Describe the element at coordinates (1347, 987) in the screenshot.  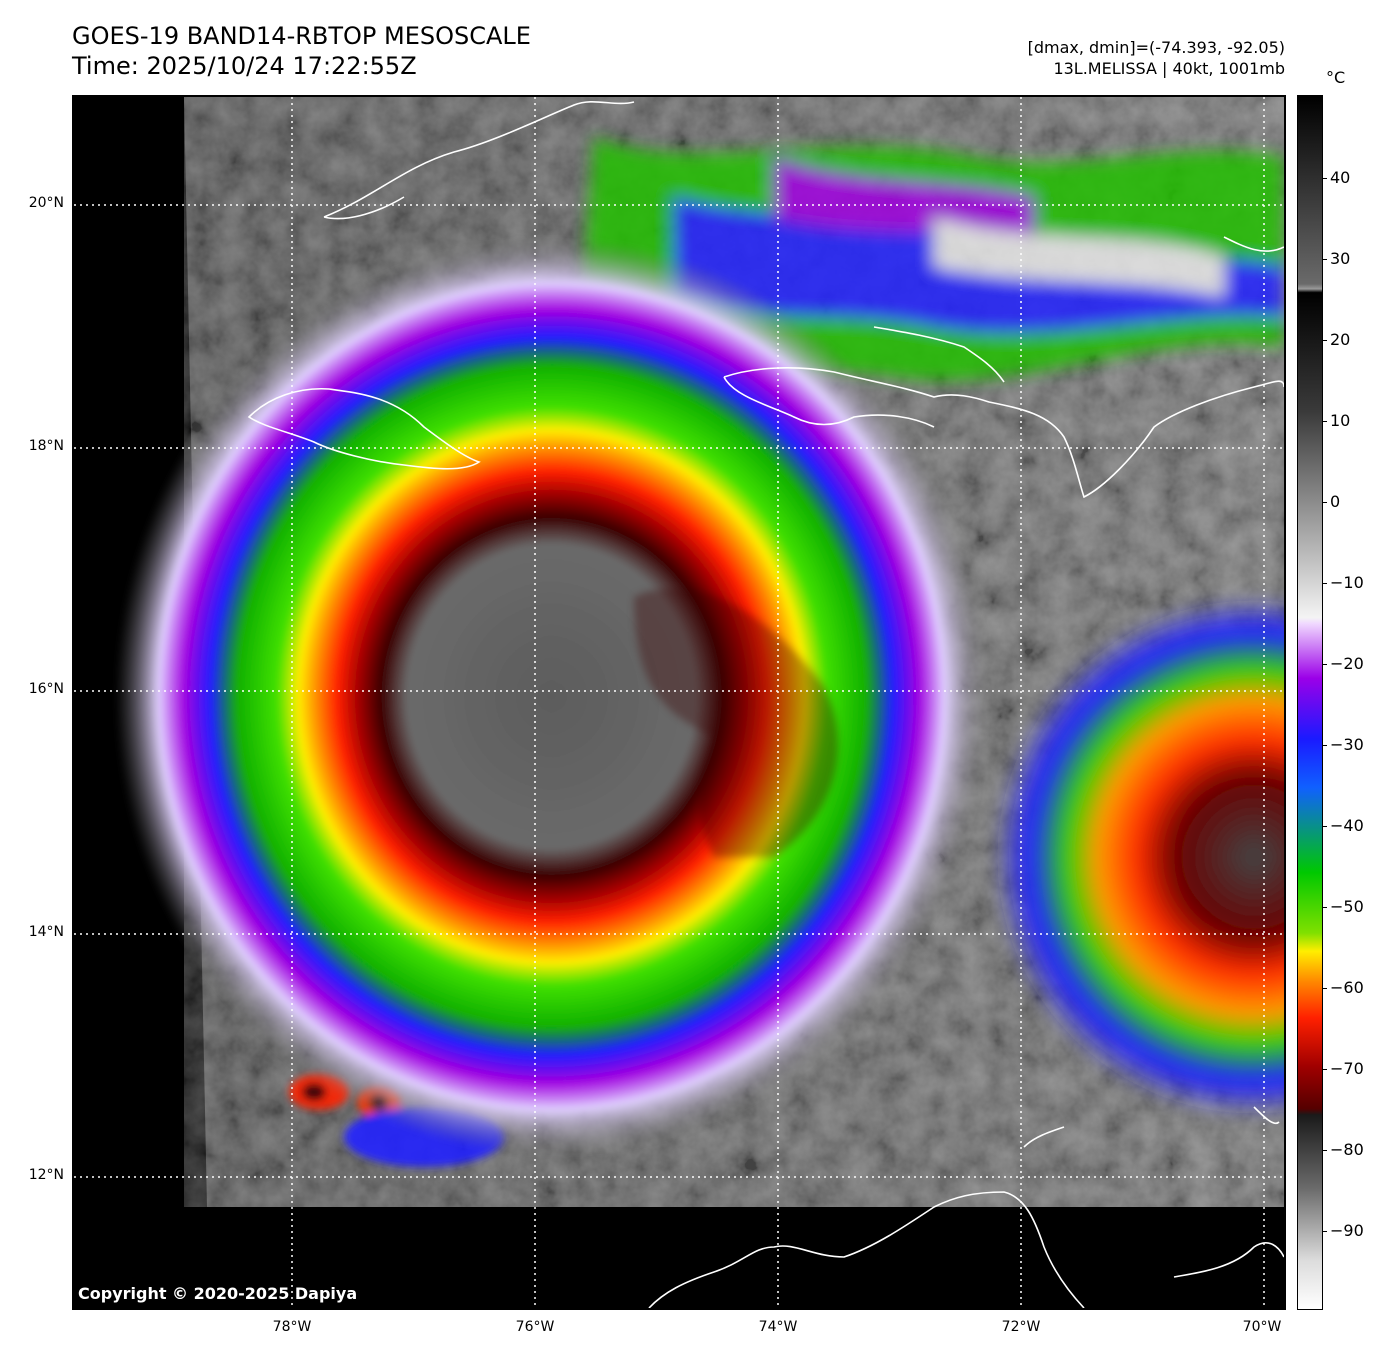
I see `colorbar-tick-label: −60` at that location.